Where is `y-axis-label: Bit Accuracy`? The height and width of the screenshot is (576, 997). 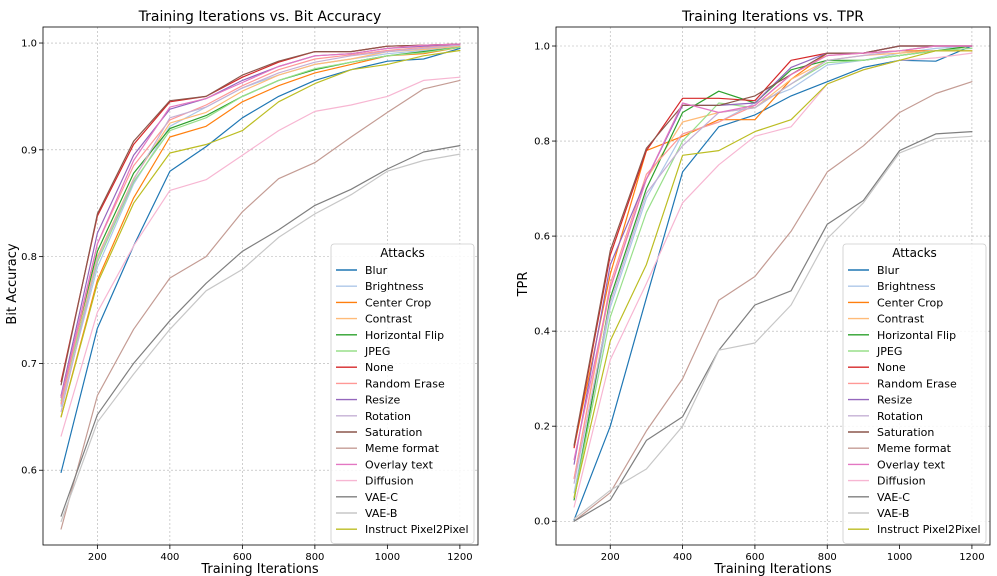
y-axis-label: Bit Accuracy is located at coordinates (12, 283).